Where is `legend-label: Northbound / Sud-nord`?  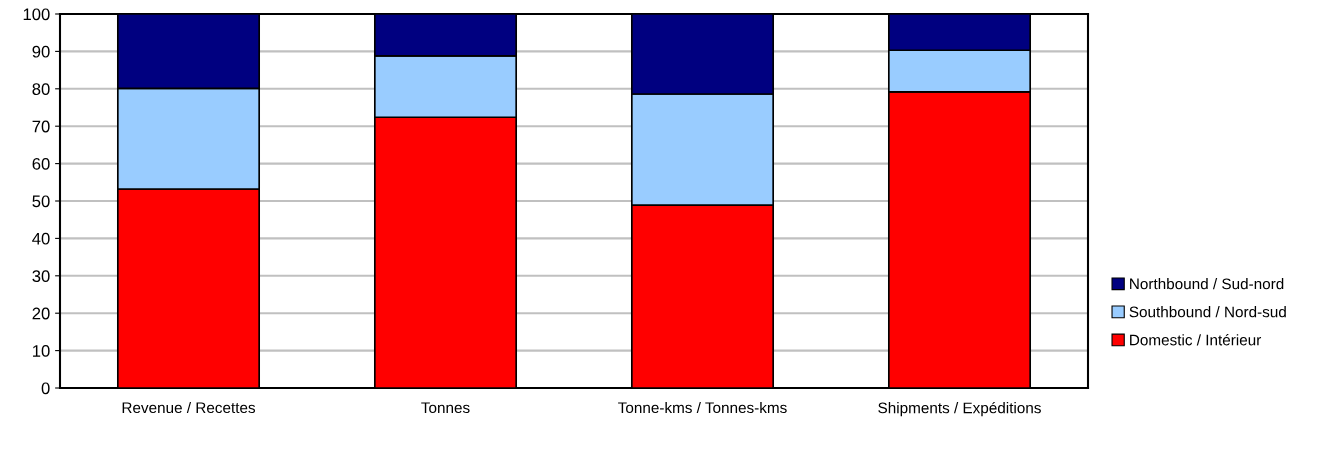 legend-label: Northbound / Sud-nord is located at coordinates (1207, 284).